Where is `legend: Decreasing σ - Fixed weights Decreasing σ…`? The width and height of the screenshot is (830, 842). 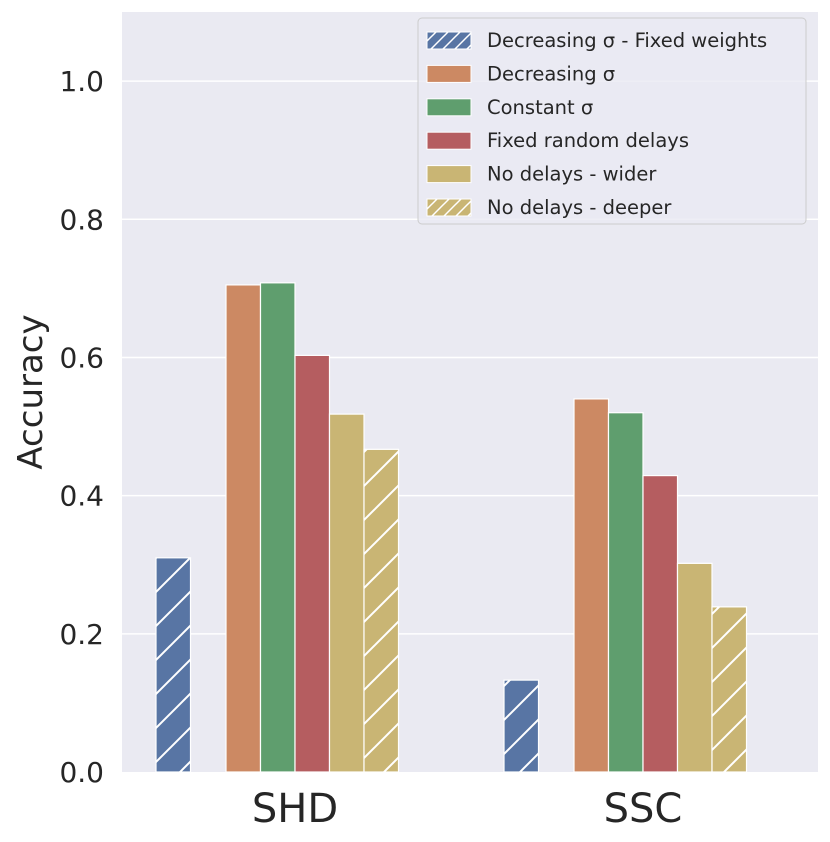
legend: Decreasing σ - Fixed weights Decreasing σ… is located at coordinates (612, 121).